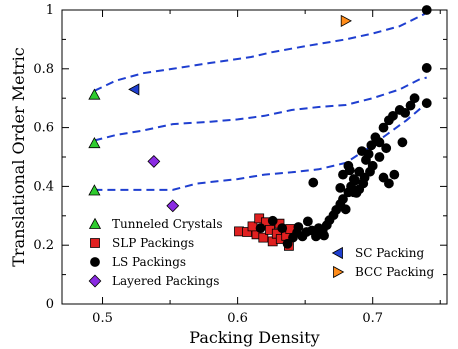 This screenshot has height=349, width=458. What do you see at coordinates (134, 89) in the screenshot?
I see `sc-packing-point` at bounding box center [134, 89].